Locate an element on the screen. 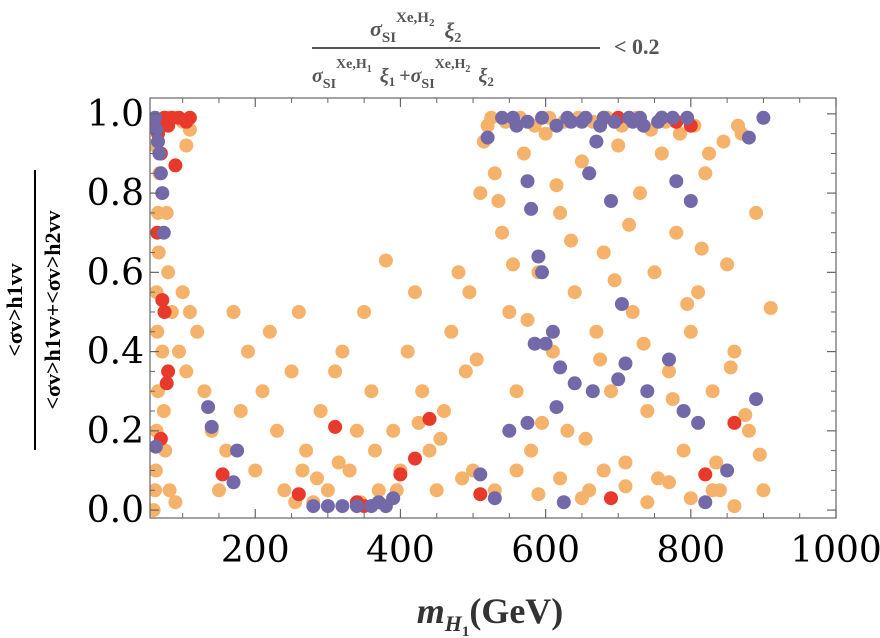  title-den-sigma1: σ is located at coordinates (318, 76).